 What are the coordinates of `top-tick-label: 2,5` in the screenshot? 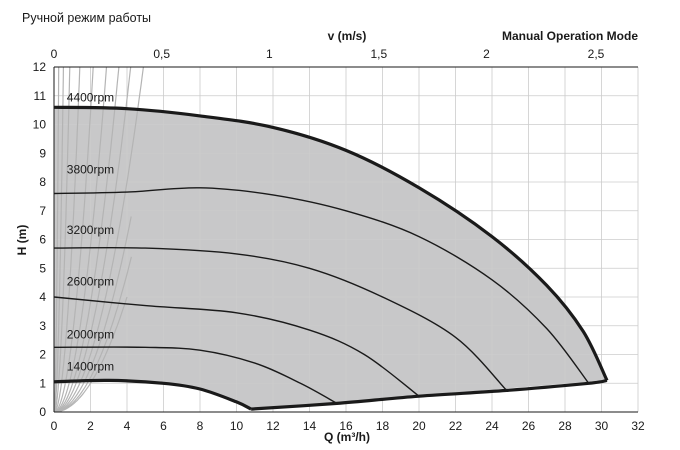 It's located at (596, 54).